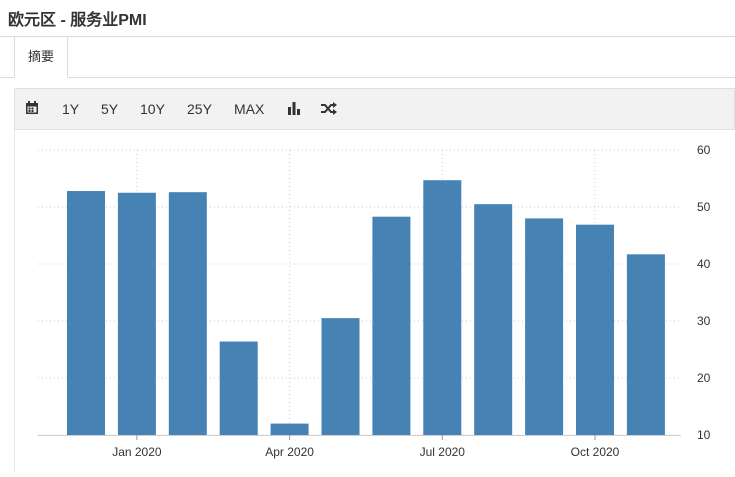  What do you see at coordinates (367, 57) in the screenshot?
I see `tab-bar: 摘要` at bounding box center [367, 57].